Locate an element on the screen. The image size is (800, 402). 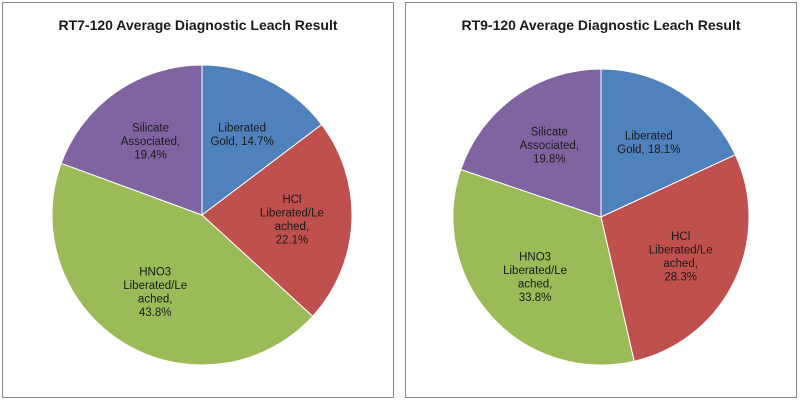
chart-title: RT9-120 Average Diagnostic Leach Result is located at coordinates (601, 25).